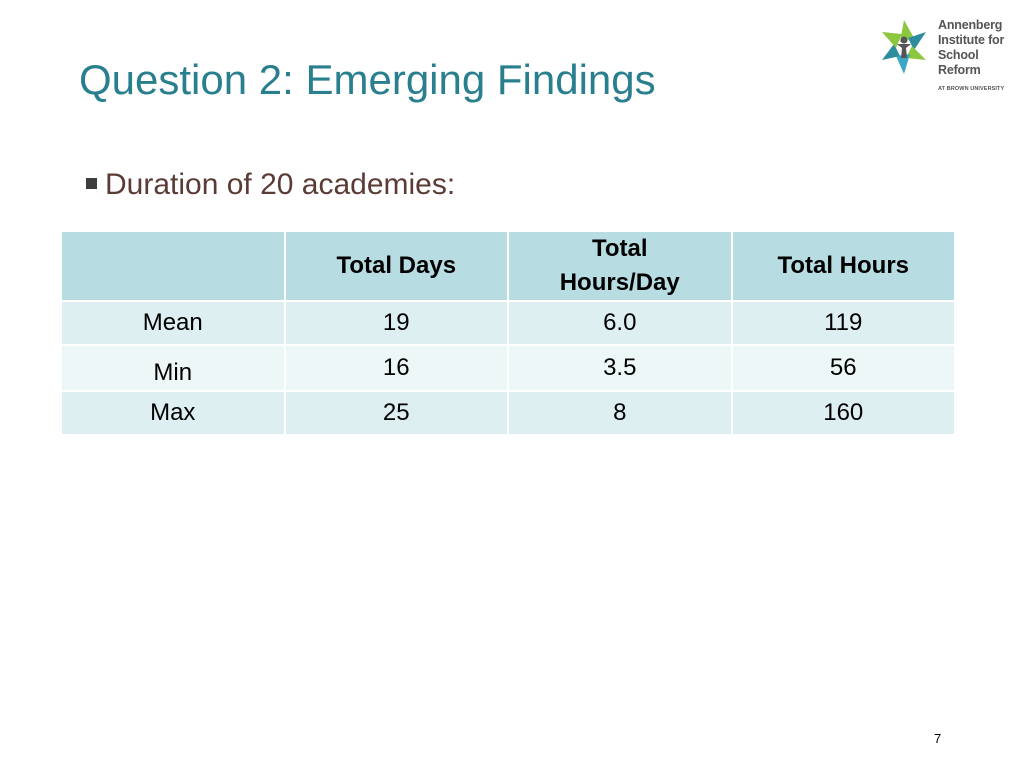  I want to click on page-number: 7, so click(938, 738).